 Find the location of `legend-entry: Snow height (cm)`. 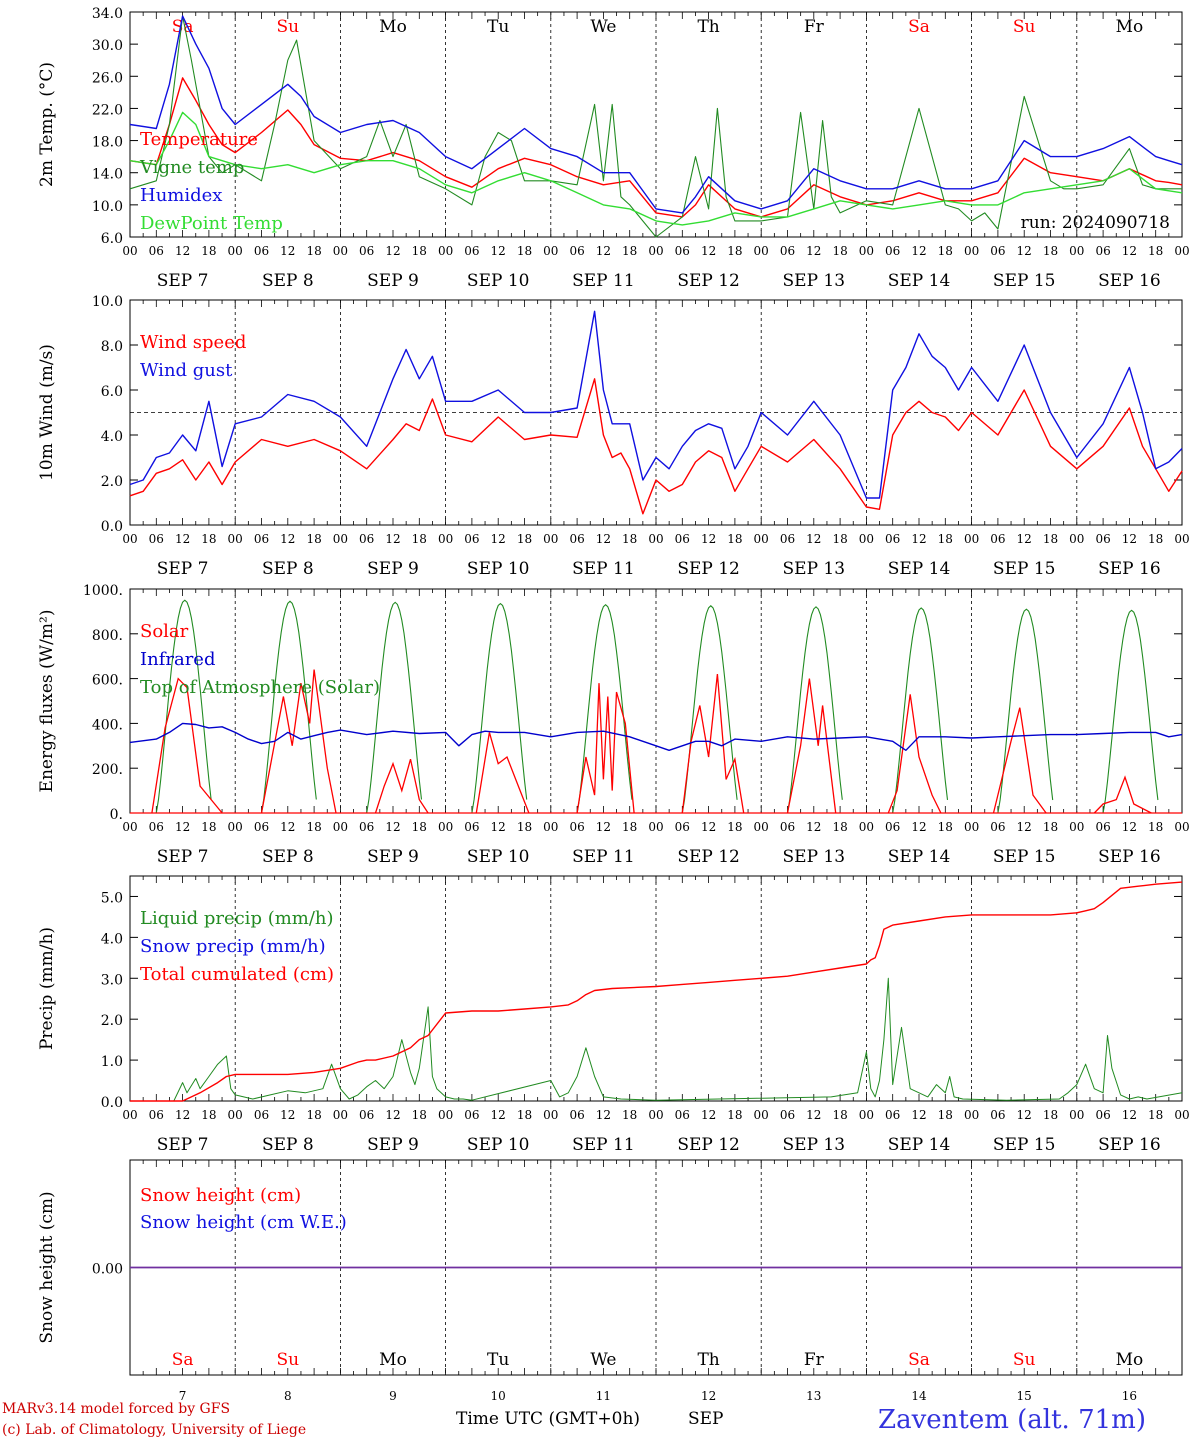

legend-entry: Snow height (cm) is located at coordinates (220, 1195).